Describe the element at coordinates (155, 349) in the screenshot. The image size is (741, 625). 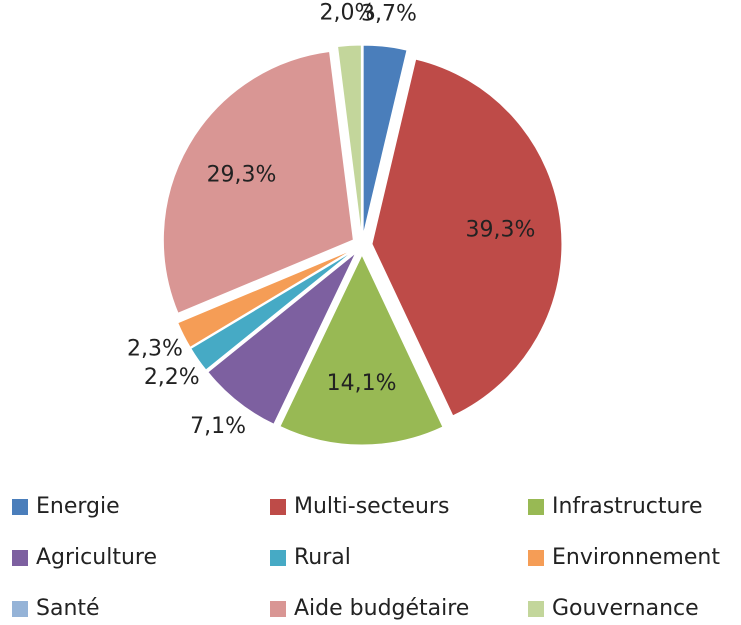
I see `data-label: 2,3%` at that location.